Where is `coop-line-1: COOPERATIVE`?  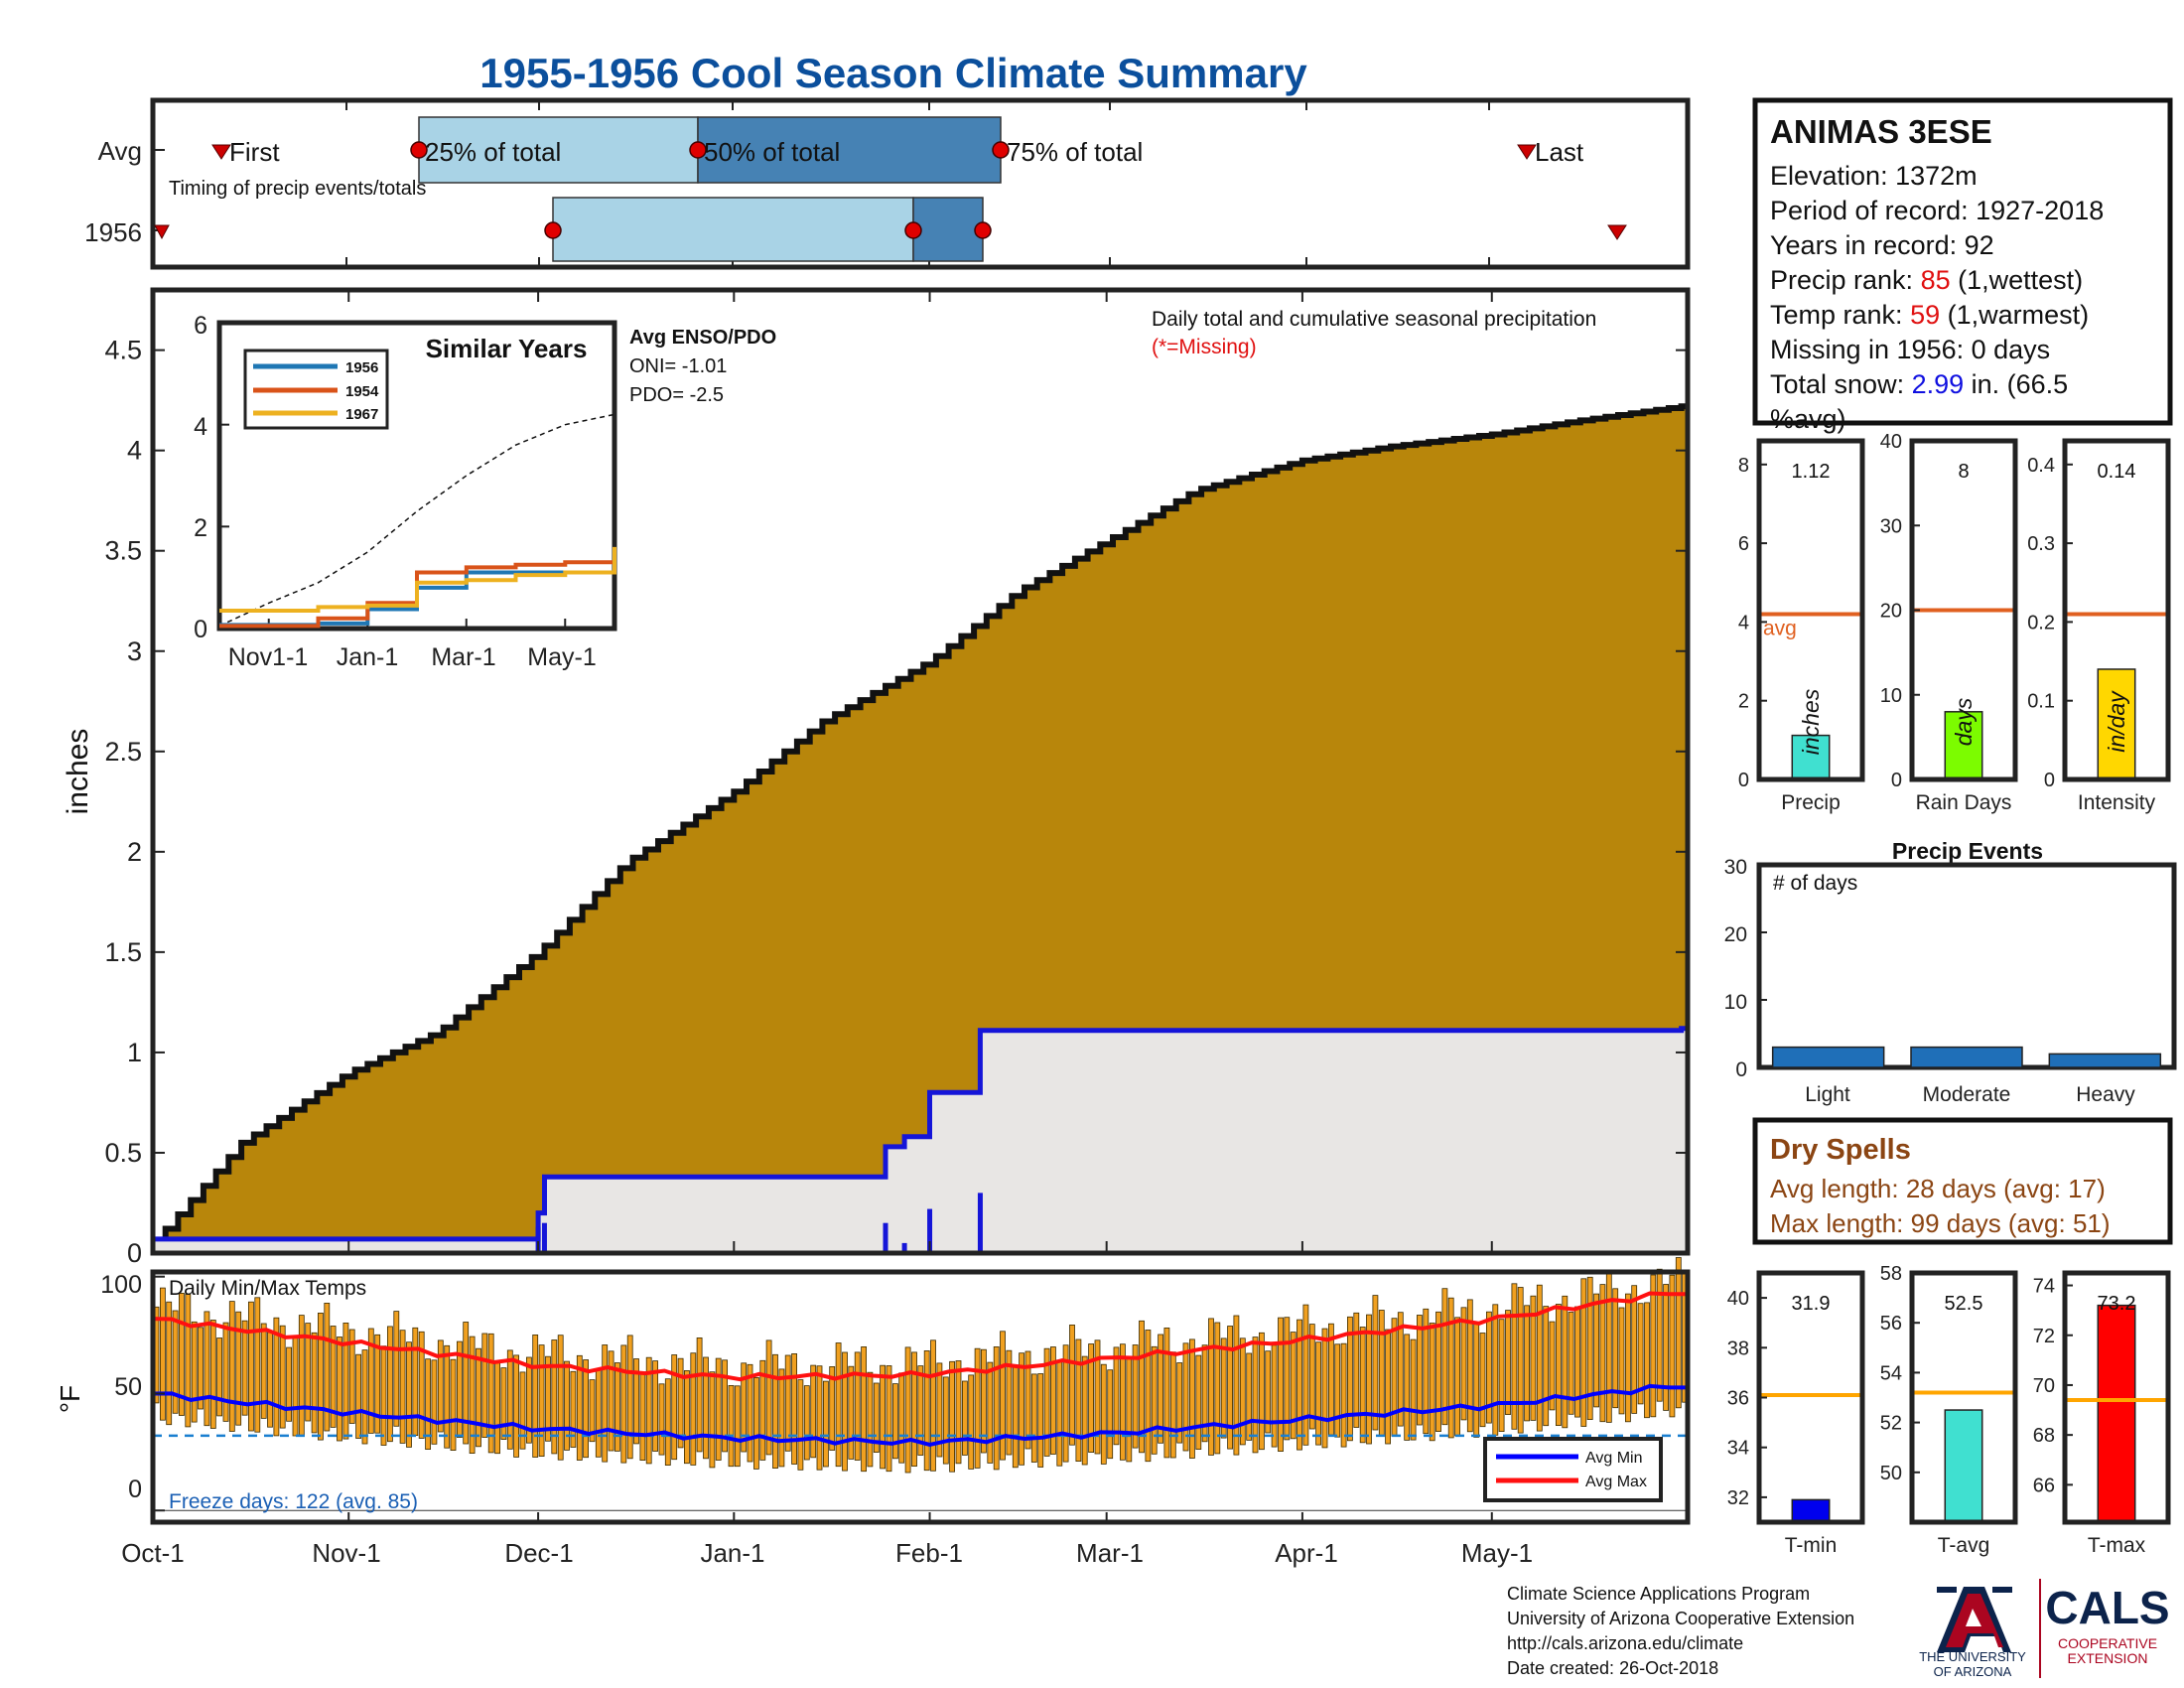 coop-line-1: COOPERATIVE is located at coordinates (2107, 1643).